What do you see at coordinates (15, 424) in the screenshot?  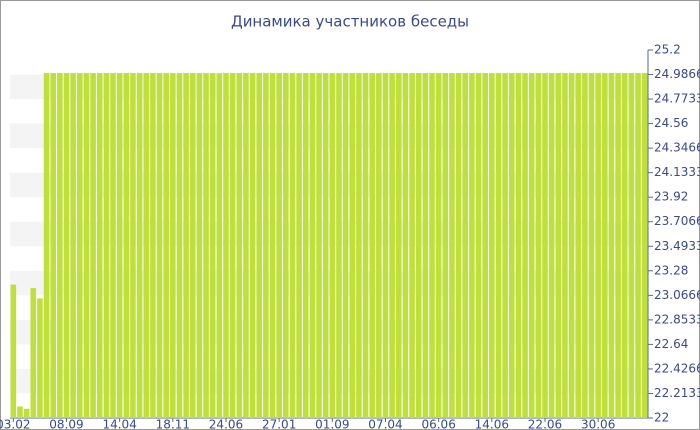 I see `x-tick-label: 03.02` at bounding box center [15, 424].